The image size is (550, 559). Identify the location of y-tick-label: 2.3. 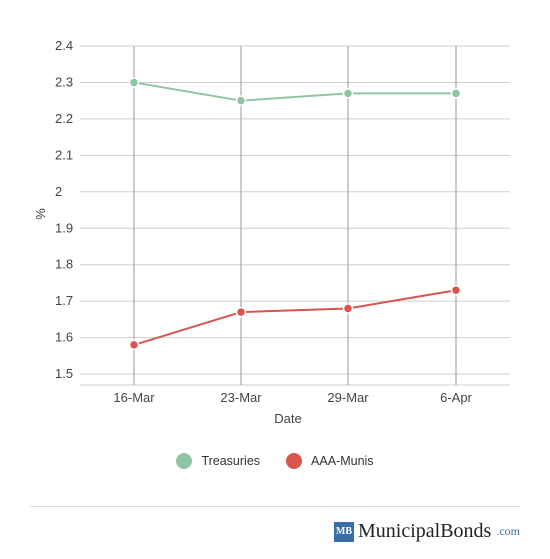
(64, 81).